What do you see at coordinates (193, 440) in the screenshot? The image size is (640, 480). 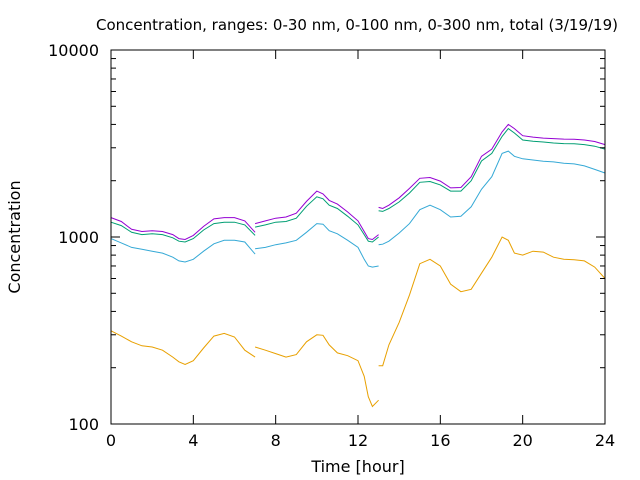 I see `x-tick-label-4: 4` at bounding box center [193, 440].